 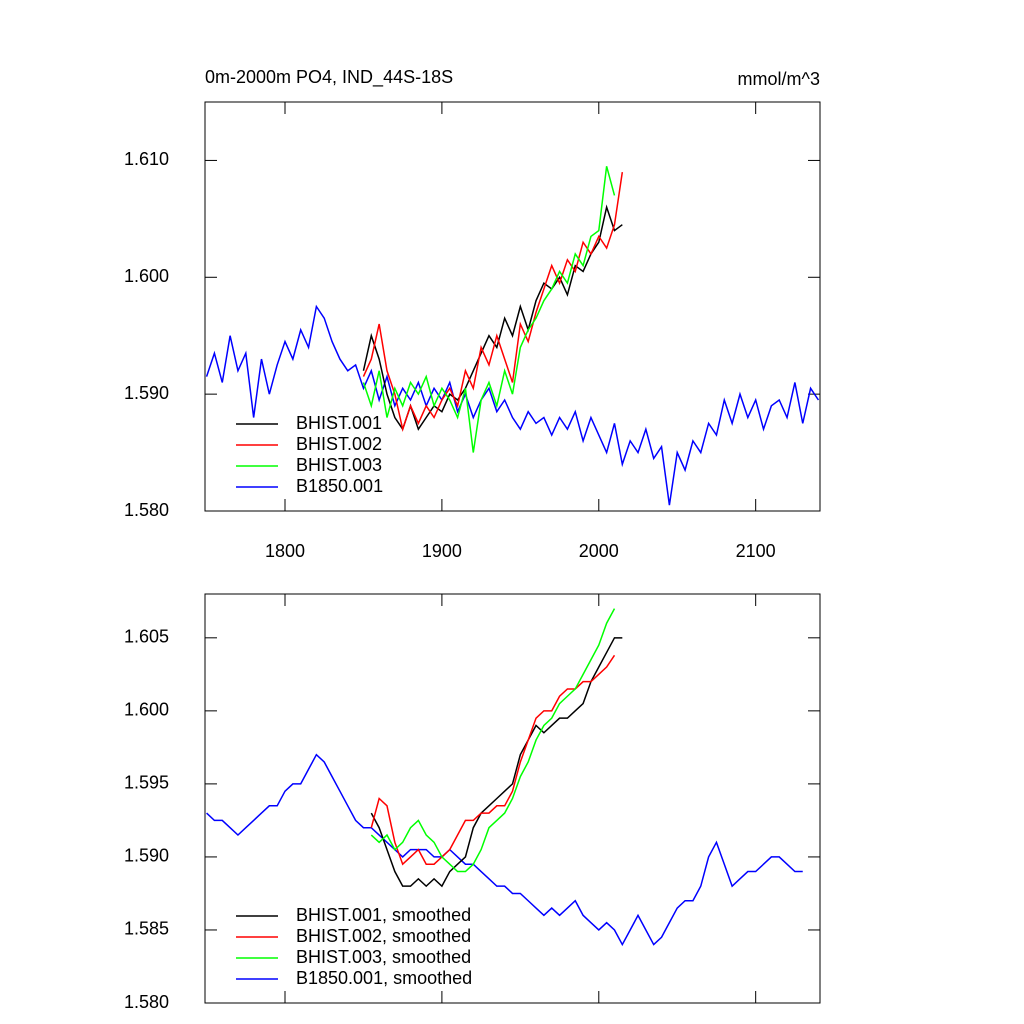 What do you see at coordinates (756, 551) in the screenshot?
I see `x-tick-label: 2100` at bounding box center [756, 551].